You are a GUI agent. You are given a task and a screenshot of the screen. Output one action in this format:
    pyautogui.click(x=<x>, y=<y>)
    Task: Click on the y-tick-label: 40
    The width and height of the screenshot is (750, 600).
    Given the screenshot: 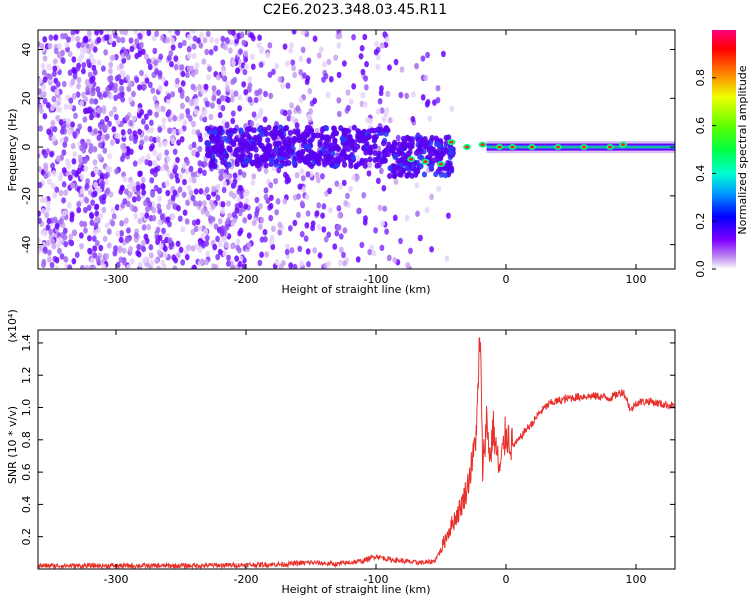 What is the action you would take?
    pyautogui.click(x=26, y=50)
    